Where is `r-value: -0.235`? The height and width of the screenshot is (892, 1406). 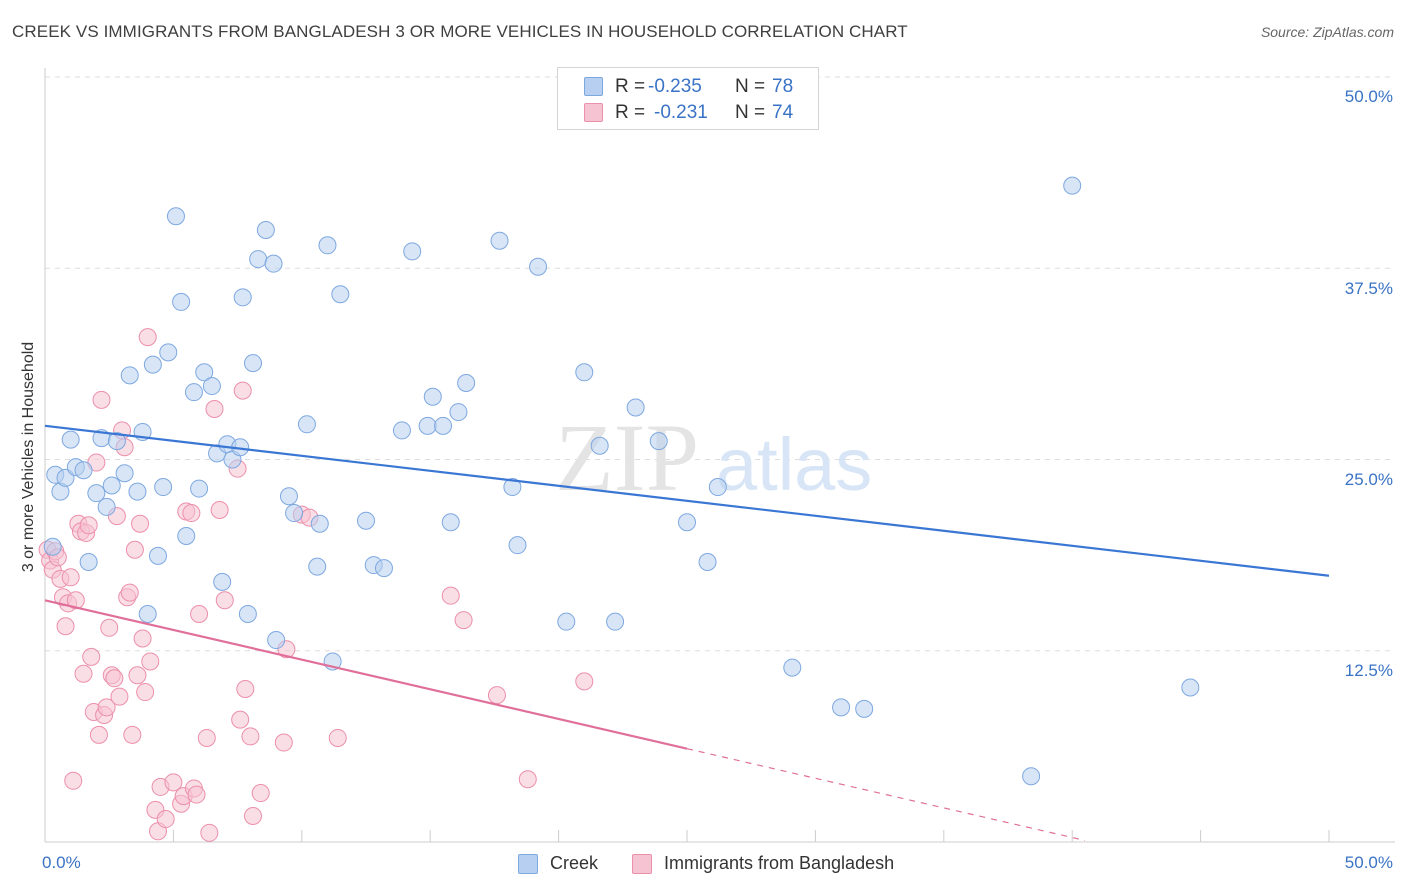 r-value: -0.235 is located at coordinates (675, 86).